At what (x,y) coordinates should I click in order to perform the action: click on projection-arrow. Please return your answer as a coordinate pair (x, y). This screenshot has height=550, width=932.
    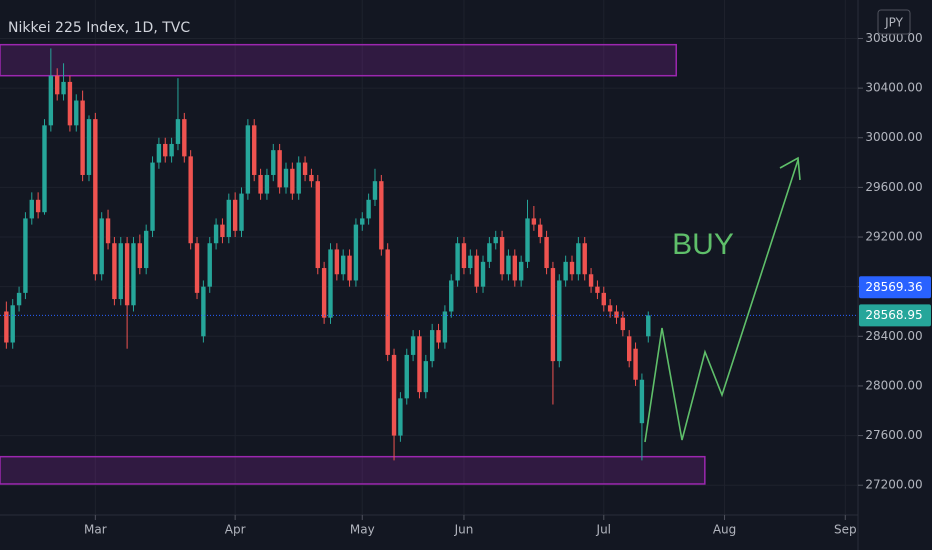
    Looking at the image, I should click on (721, 301).